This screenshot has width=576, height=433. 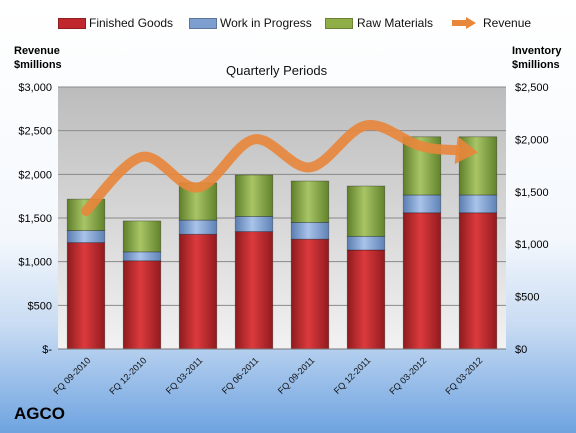 I want to click on y-left-axis-title: Revenue $millions, so click(x=38, y=58).